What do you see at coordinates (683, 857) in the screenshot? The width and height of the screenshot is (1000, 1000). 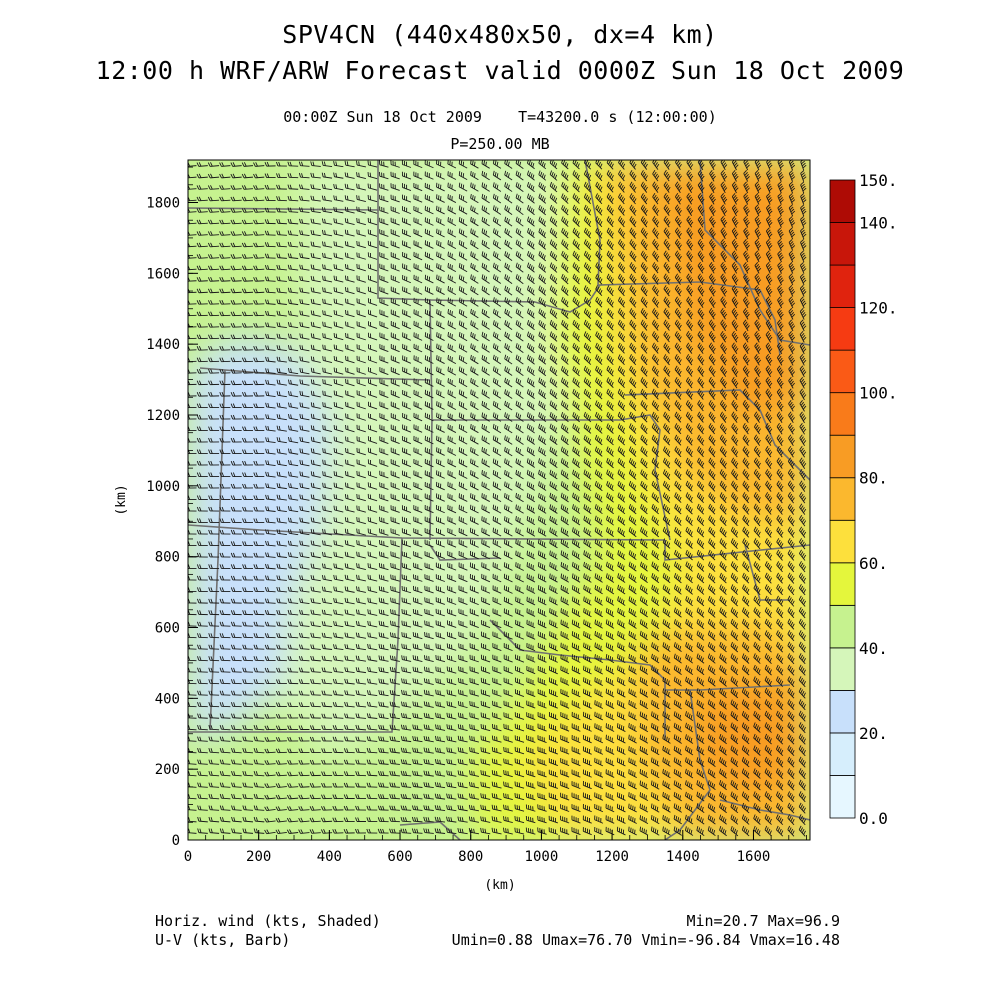 I see `x-tick-label: 1400` at bounding box center [683, 857].